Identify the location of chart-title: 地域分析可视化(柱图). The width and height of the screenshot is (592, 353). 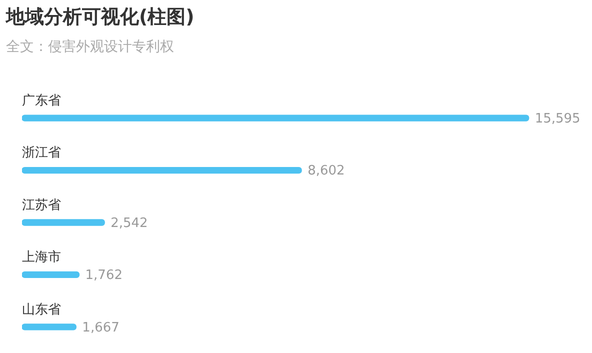
(100, 17).